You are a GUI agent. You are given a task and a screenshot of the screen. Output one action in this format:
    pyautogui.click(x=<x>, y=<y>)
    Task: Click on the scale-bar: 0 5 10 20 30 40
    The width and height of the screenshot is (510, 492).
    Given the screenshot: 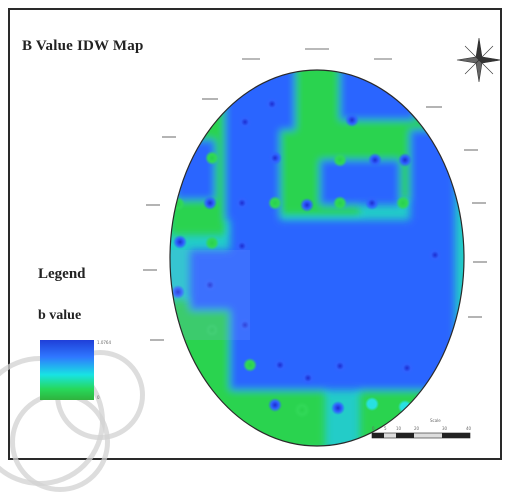 What is the action you would take?
    pyautogui.click(x=421, y=432)
    